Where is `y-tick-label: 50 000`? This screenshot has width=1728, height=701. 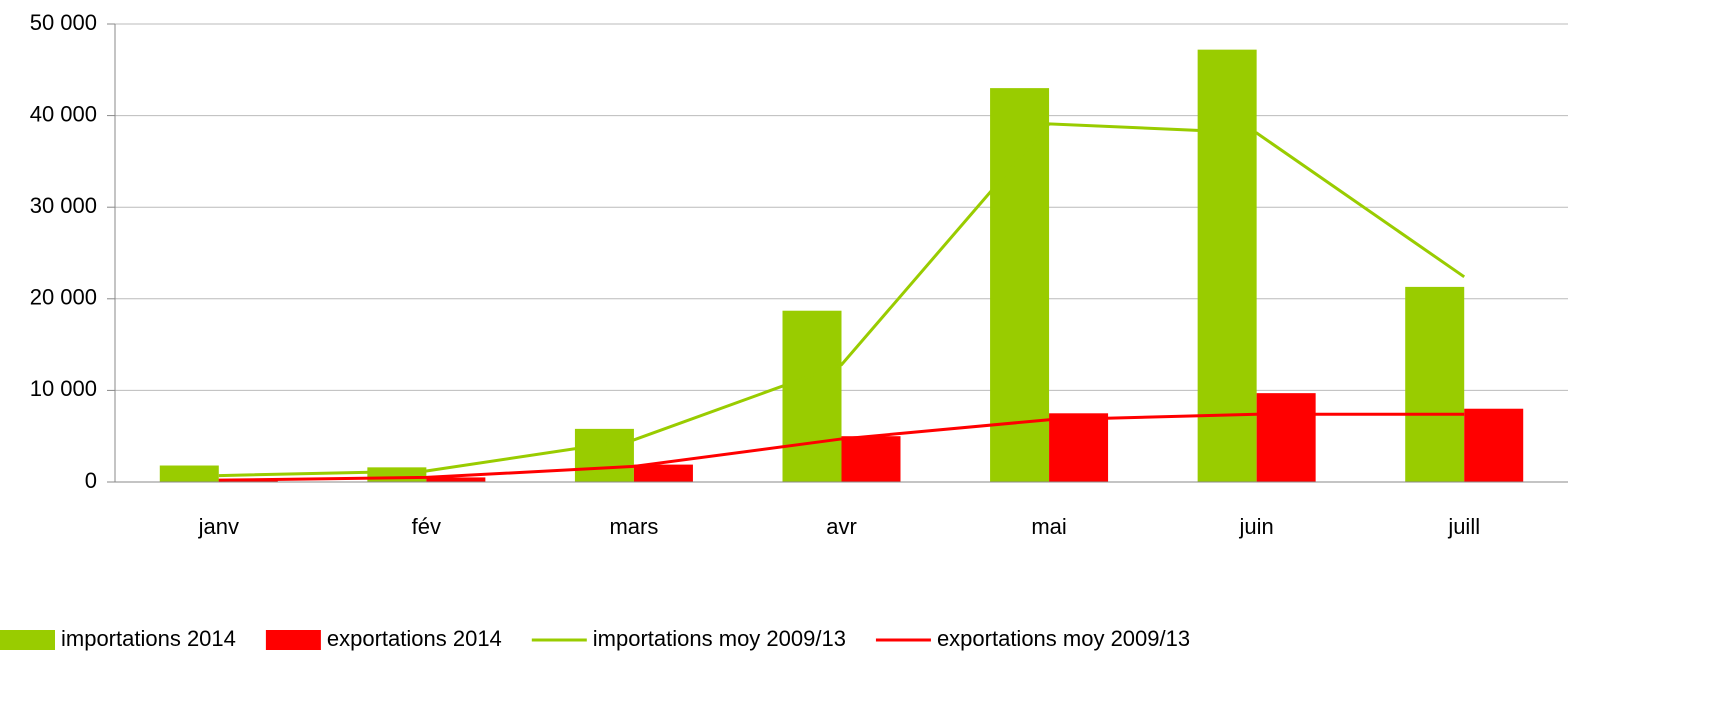
y-tick-label: 50 000 is located at coordinates (63, 22).